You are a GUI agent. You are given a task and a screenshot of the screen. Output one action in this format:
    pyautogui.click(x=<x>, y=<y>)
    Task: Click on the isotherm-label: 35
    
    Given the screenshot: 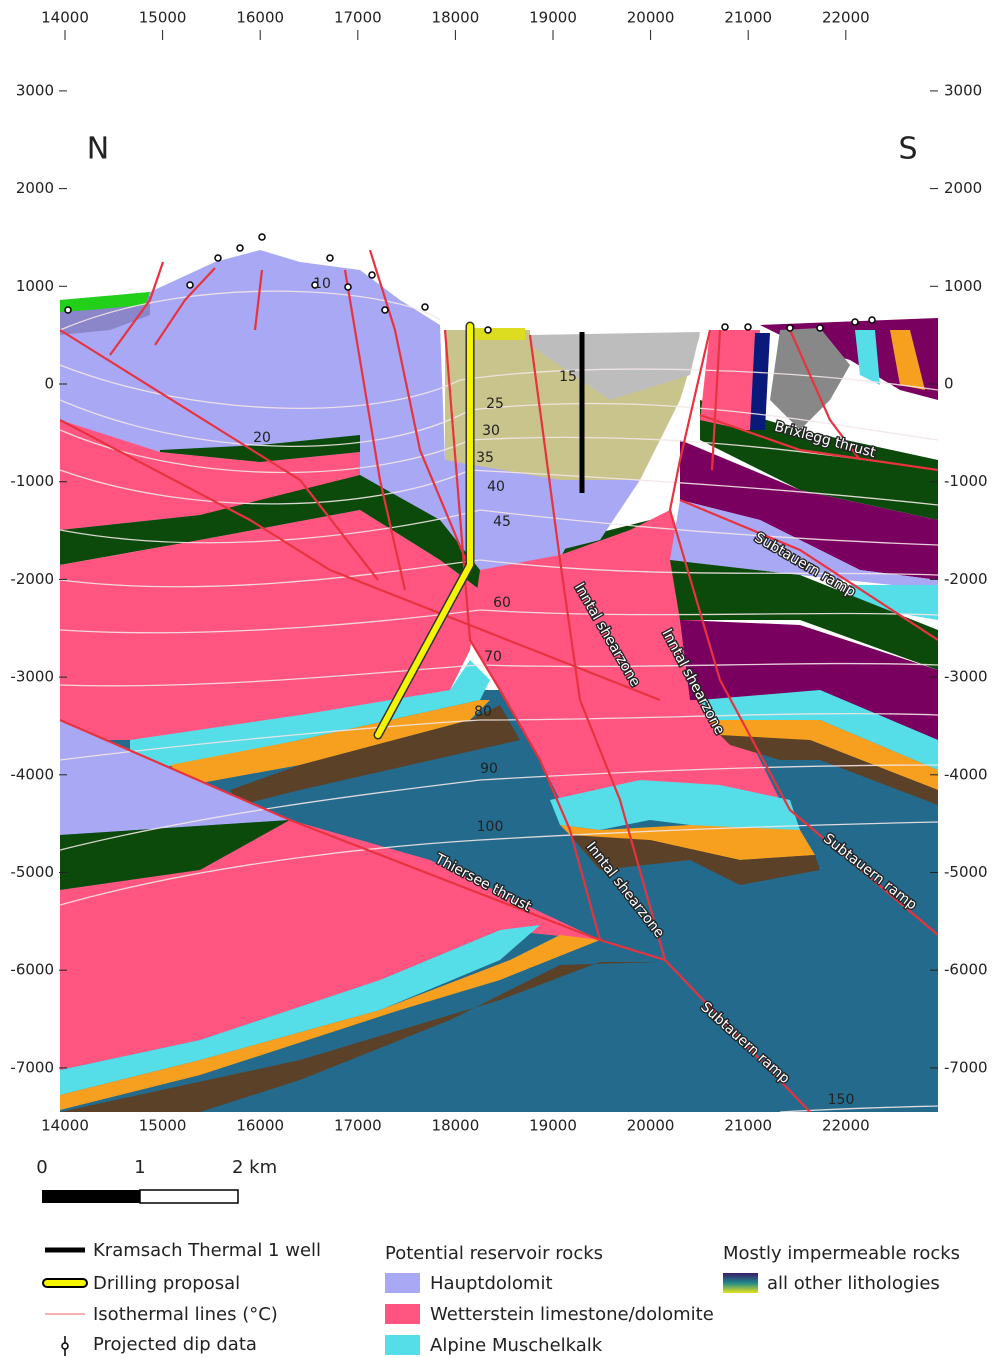 What is the action you would take?
    pyautogui.click(x=485, y=458)
    